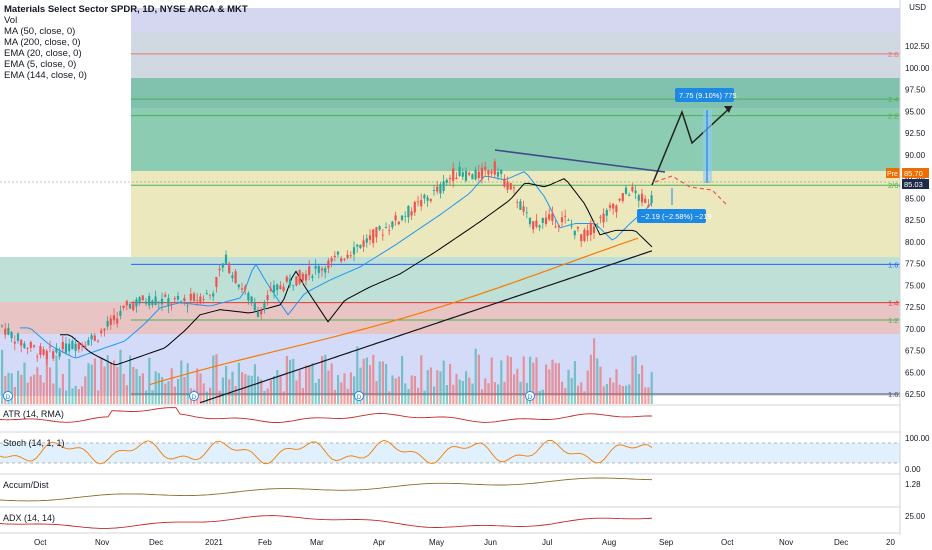 This screenshot has width=932, height=550. Describe the element at coordinates (915, 184) in the screenshot. I see `last-price-badge` at that location.